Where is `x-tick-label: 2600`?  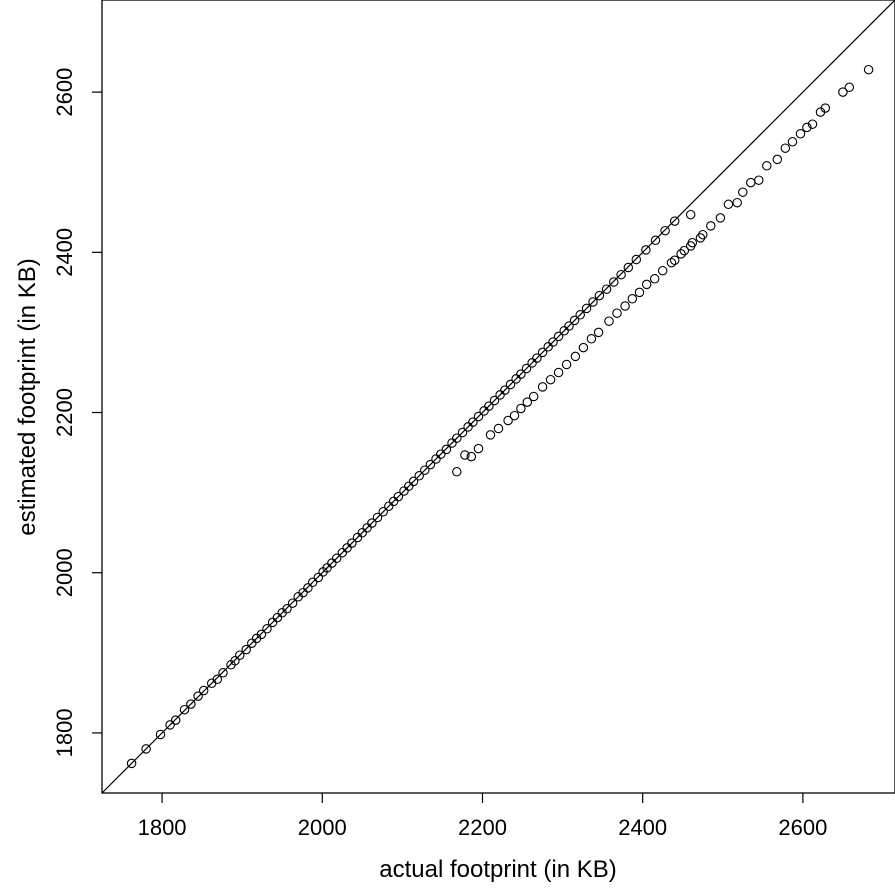
x-tick-label: 2600 is located at coordinates (802, 827).